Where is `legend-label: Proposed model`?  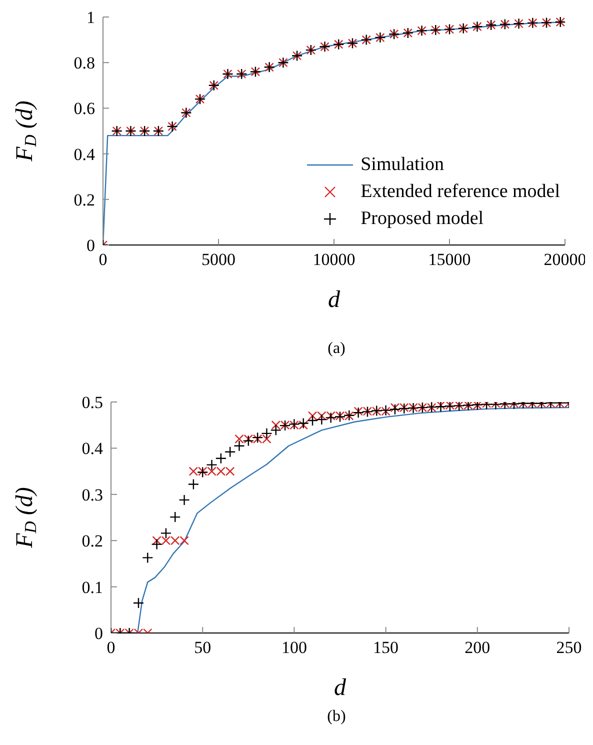
legend-label: Proposed model is located at coordinates (422, 219).